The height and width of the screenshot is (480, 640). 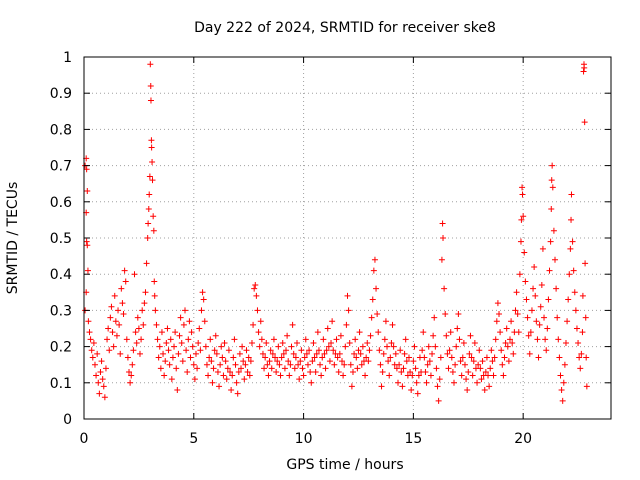 I want to click on y-tick-label: 0.1, so click(x=61, y=384).